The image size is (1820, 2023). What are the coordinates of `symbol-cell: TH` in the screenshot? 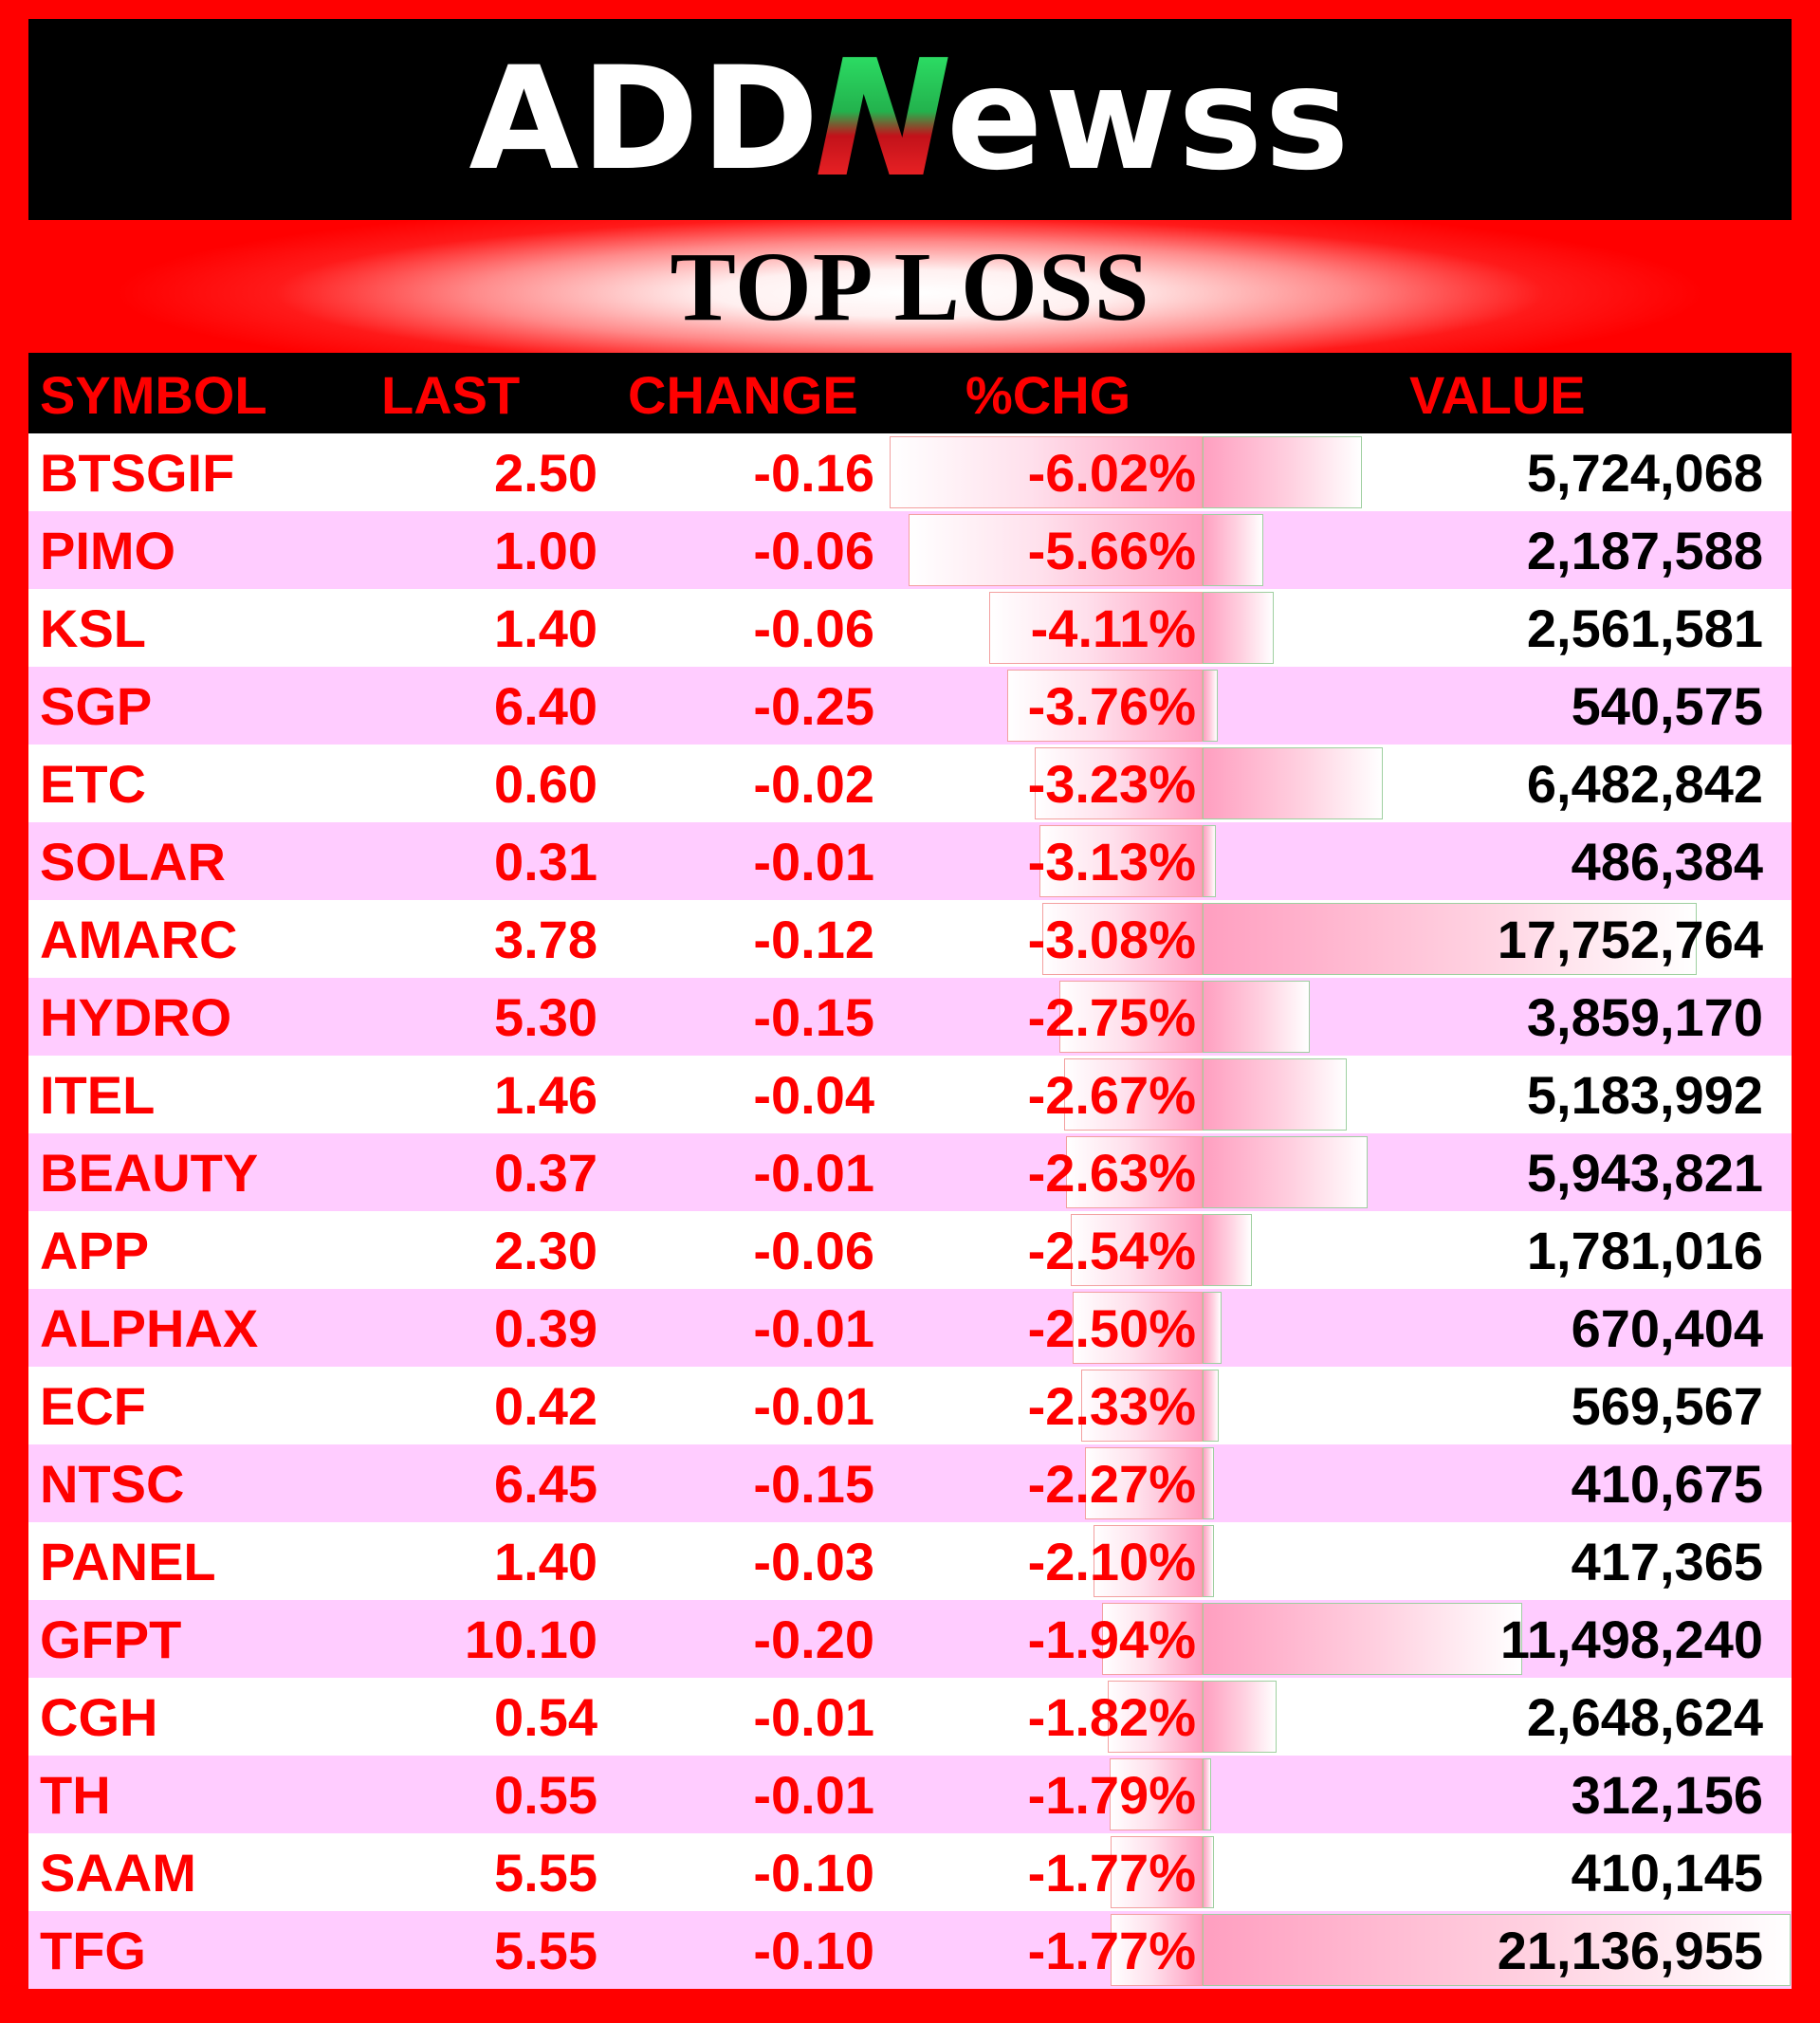 It's located at (76, 1795).